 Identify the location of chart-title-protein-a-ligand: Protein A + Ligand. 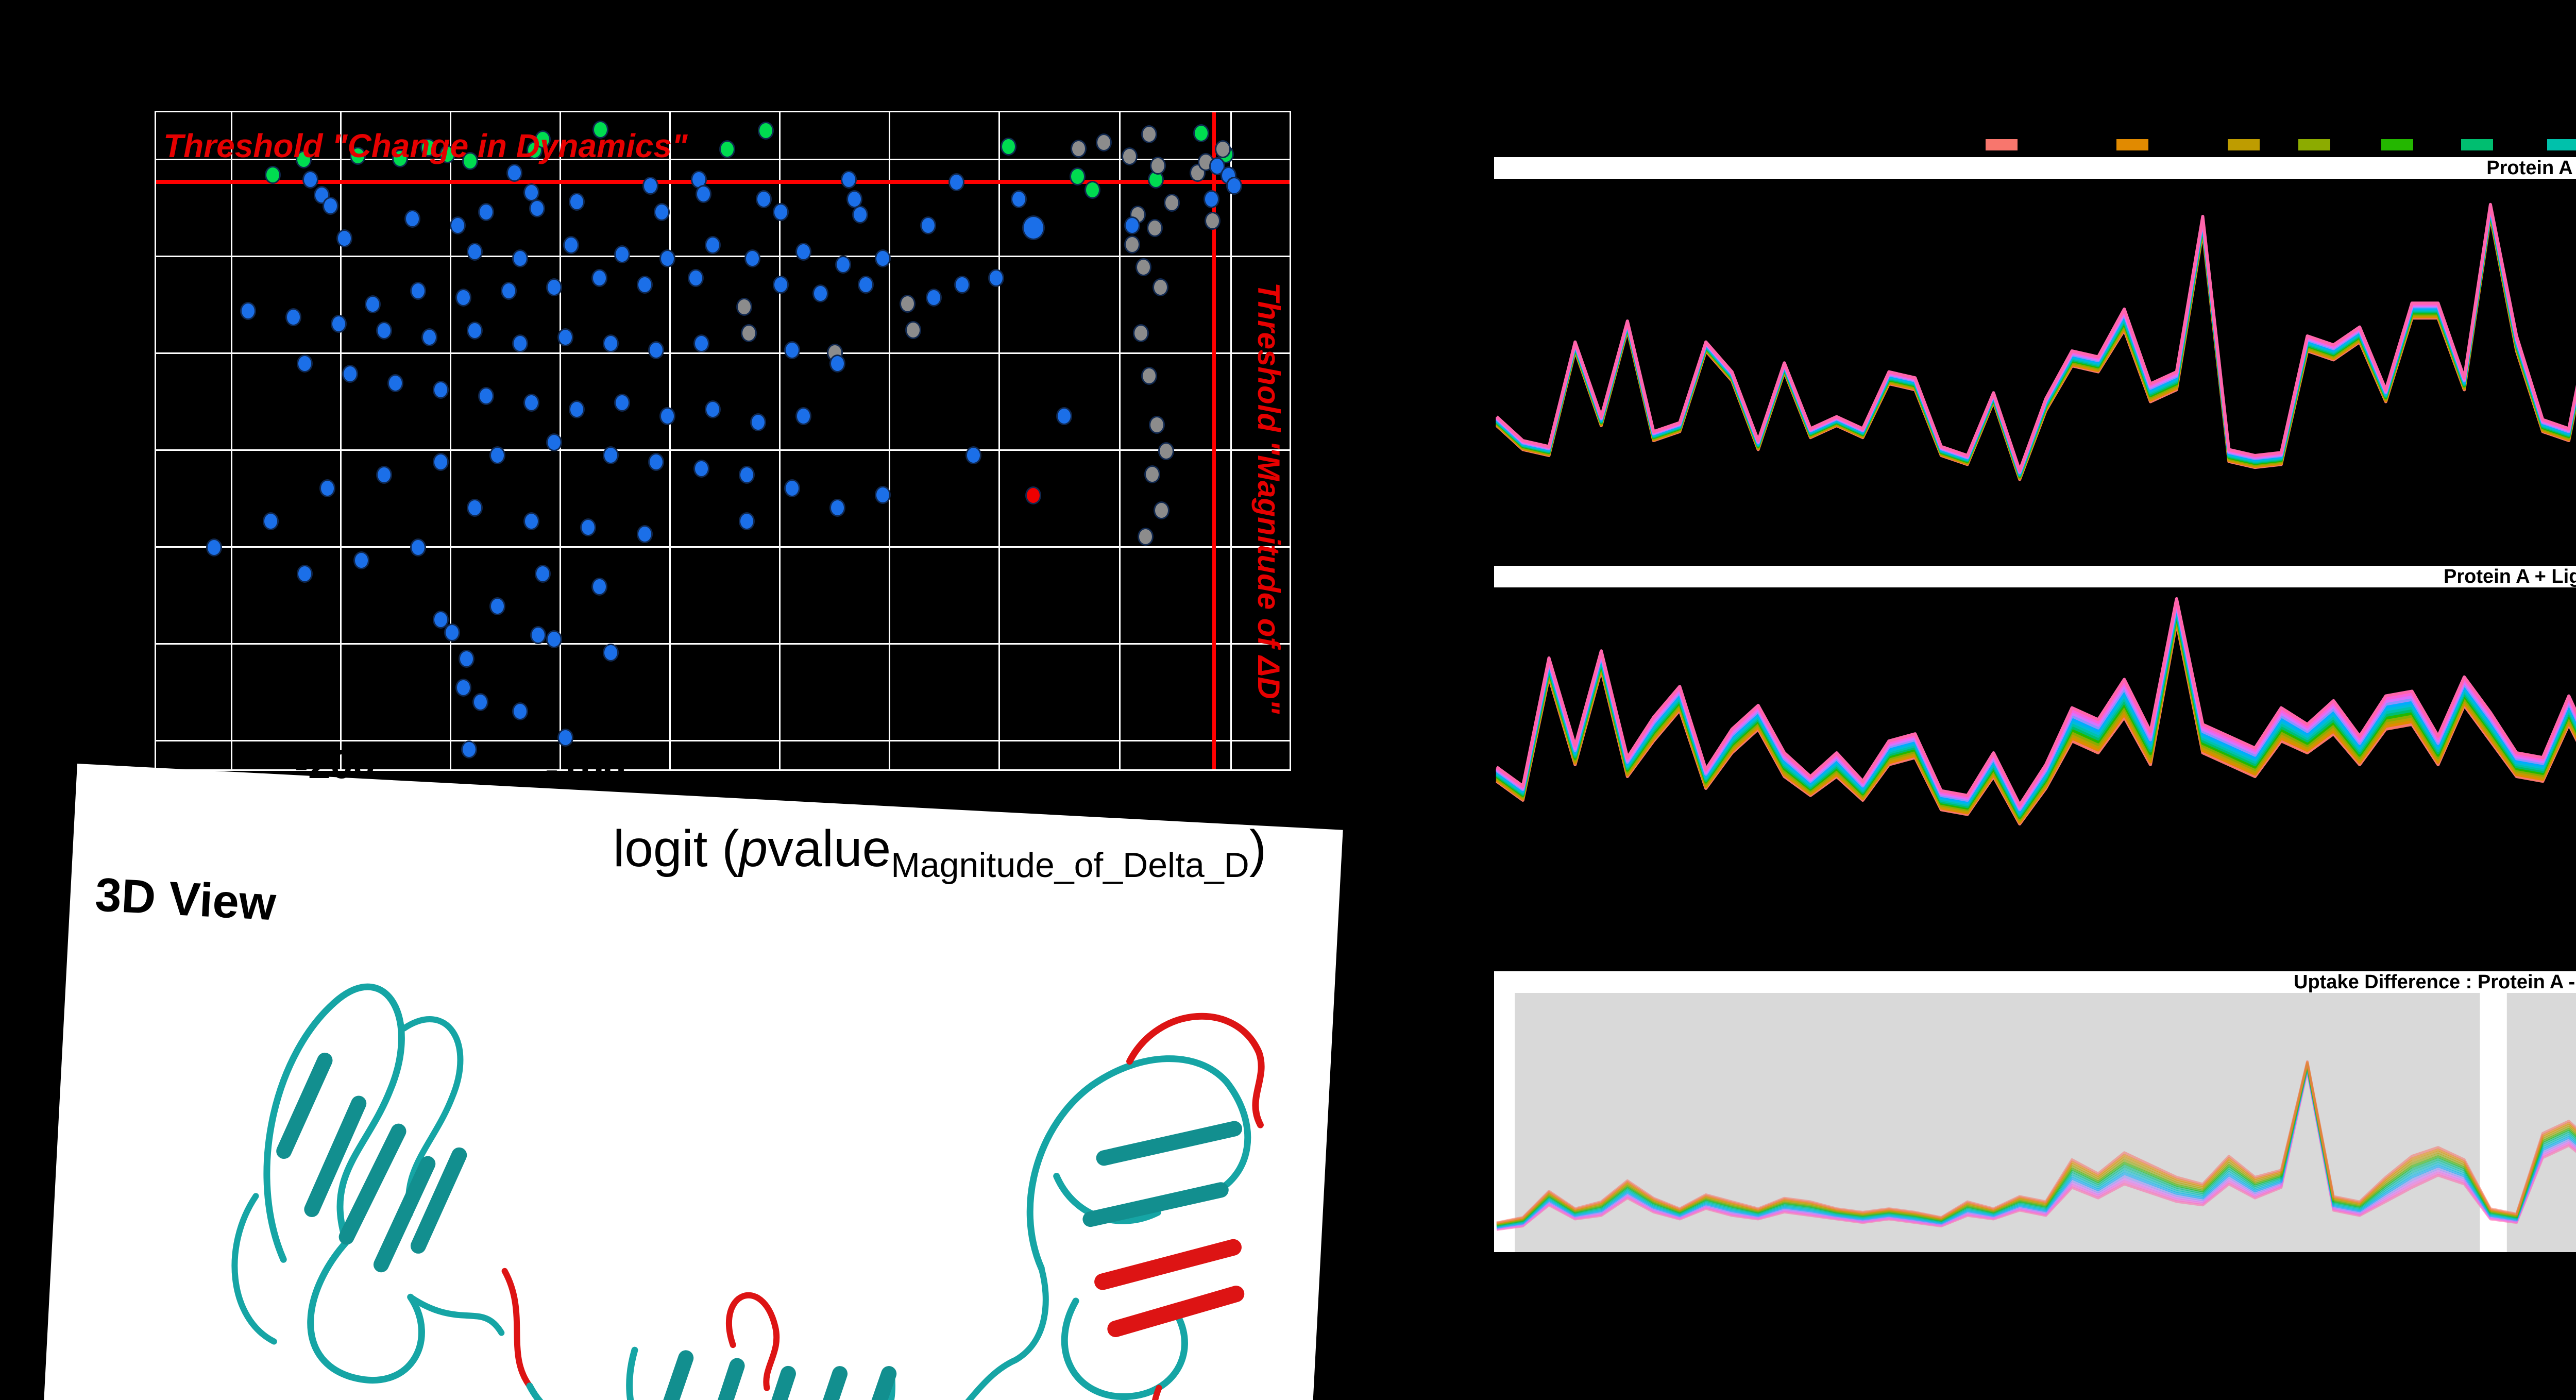
(2035, 576).